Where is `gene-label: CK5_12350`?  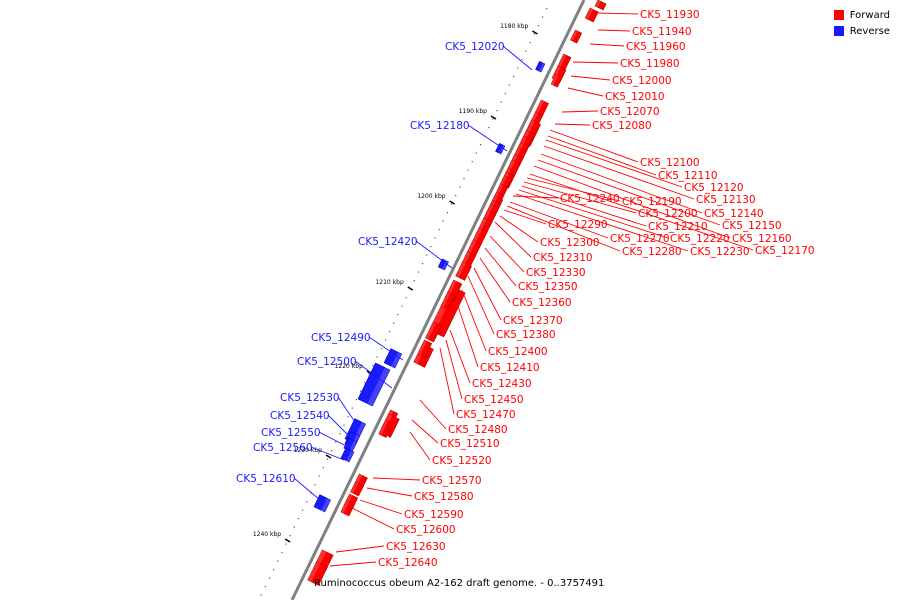 gene-label: CK5_12350 is located at coordinates (548, 287).